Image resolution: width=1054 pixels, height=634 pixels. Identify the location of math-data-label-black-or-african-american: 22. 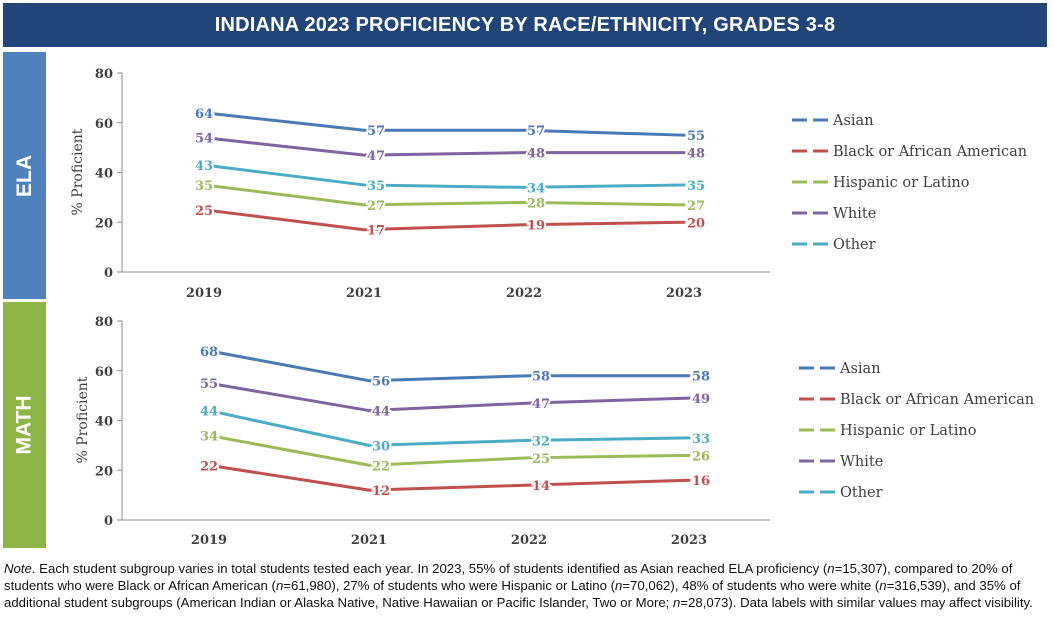
(209, 466).